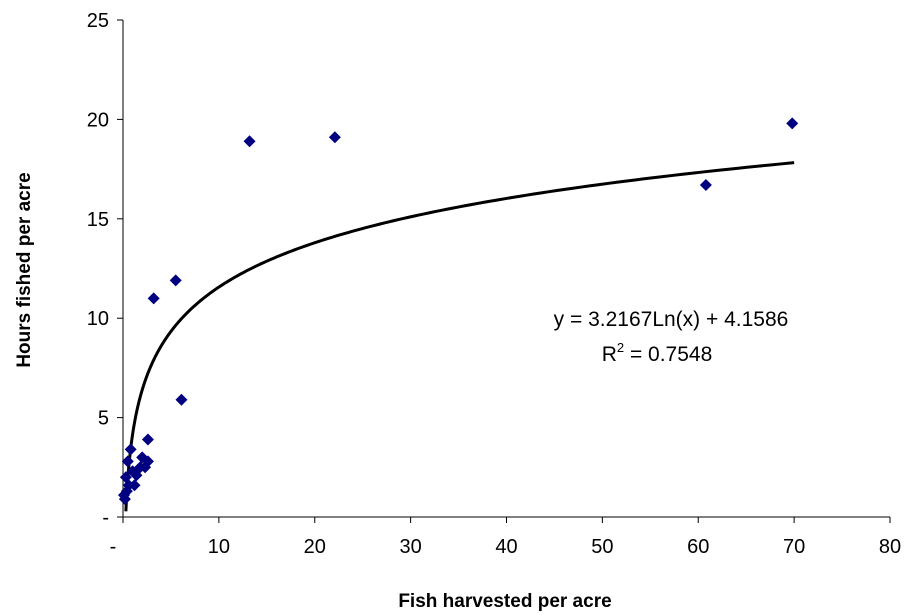  I want to click on x-tick-label: 80, so click(890, 547).